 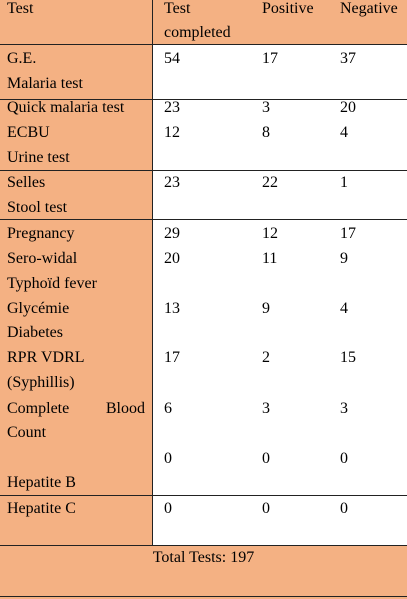 What do you see at coordinates (344, 258) in the screenshot?
I see `cell-negative: 9` at bounding box center [344, 258].